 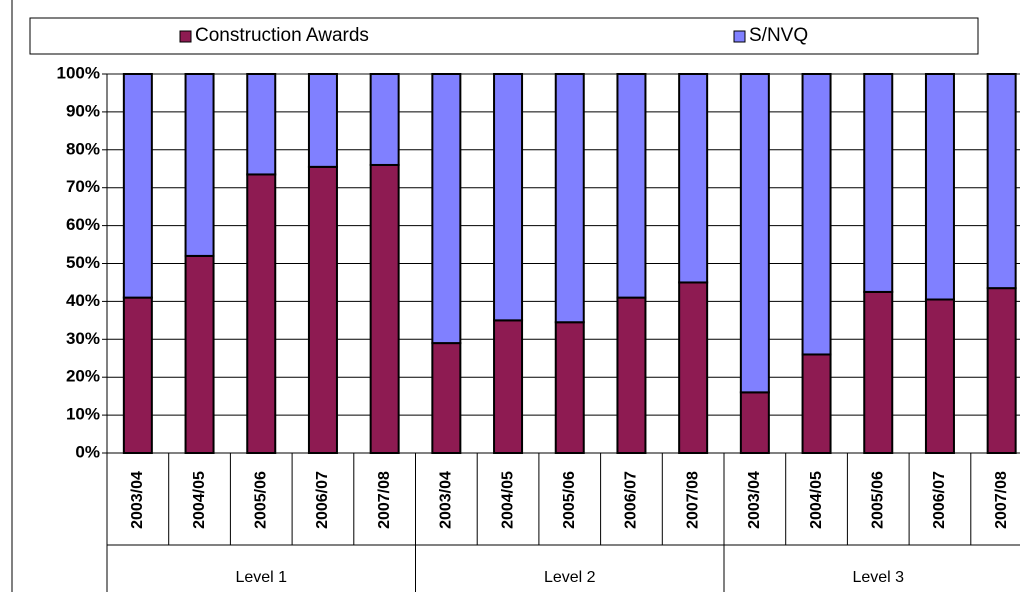 I want to click on y-tick-label: 50%, so click(x=83, y=262).